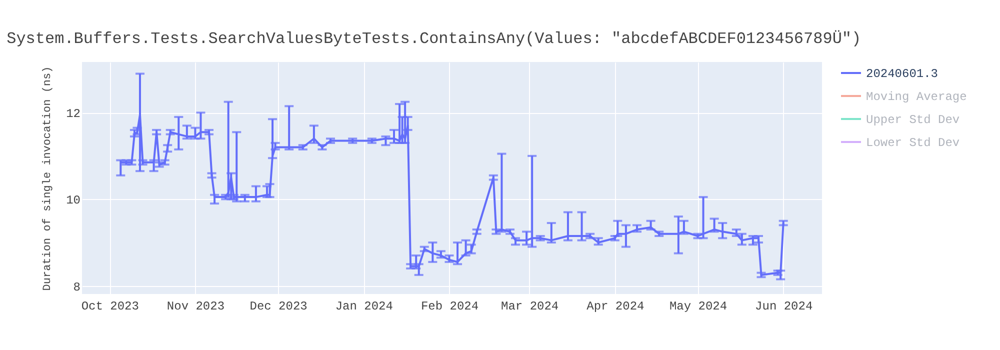  I want to click on x-tick-label: Jan 2024, so click(364, 307).